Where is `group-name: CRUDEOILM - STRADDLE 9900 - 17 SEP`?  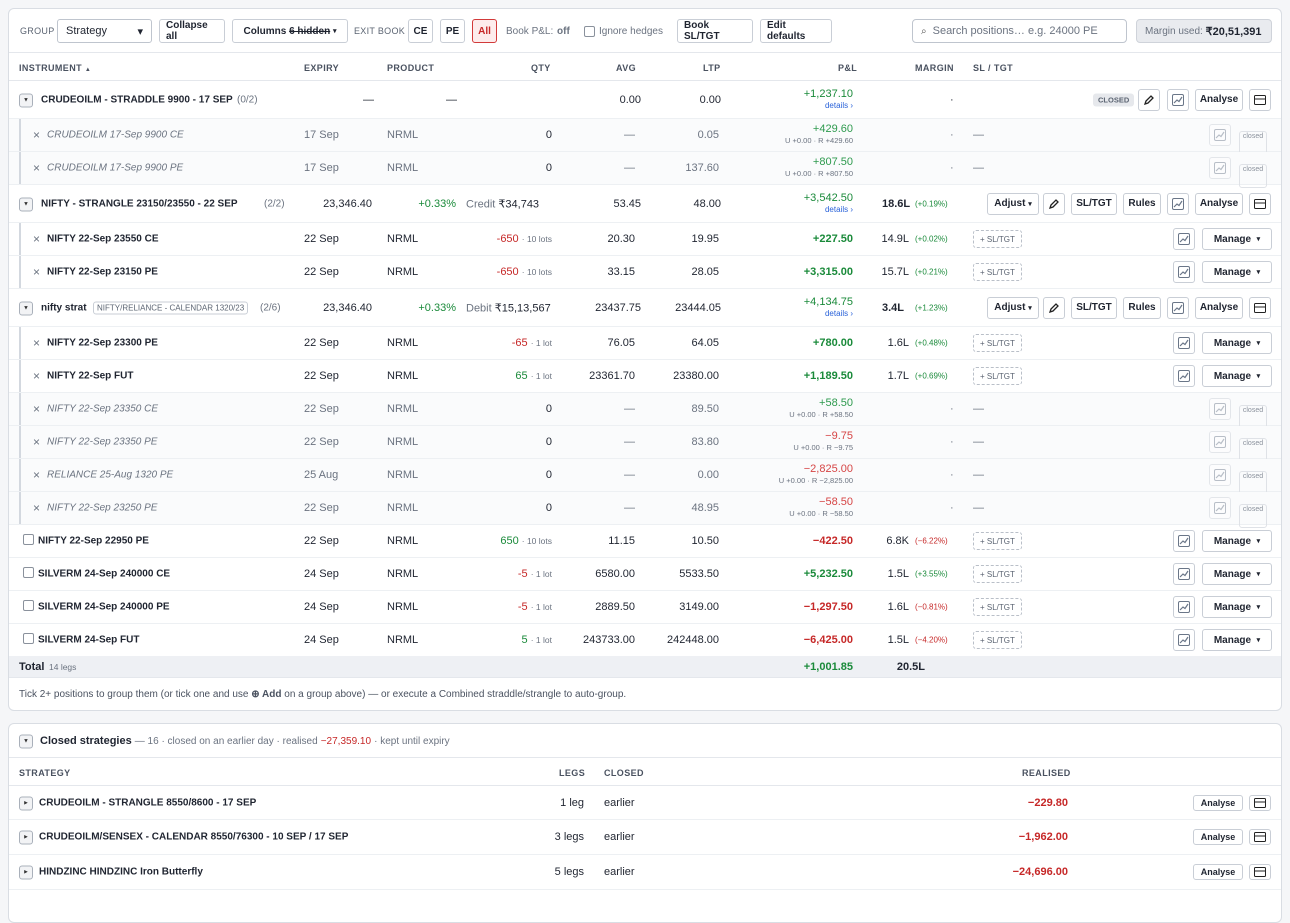
group-name: CRUDEOILM - STRADDLE 9900 - 17 SEP is located at coordinates (137, 99).